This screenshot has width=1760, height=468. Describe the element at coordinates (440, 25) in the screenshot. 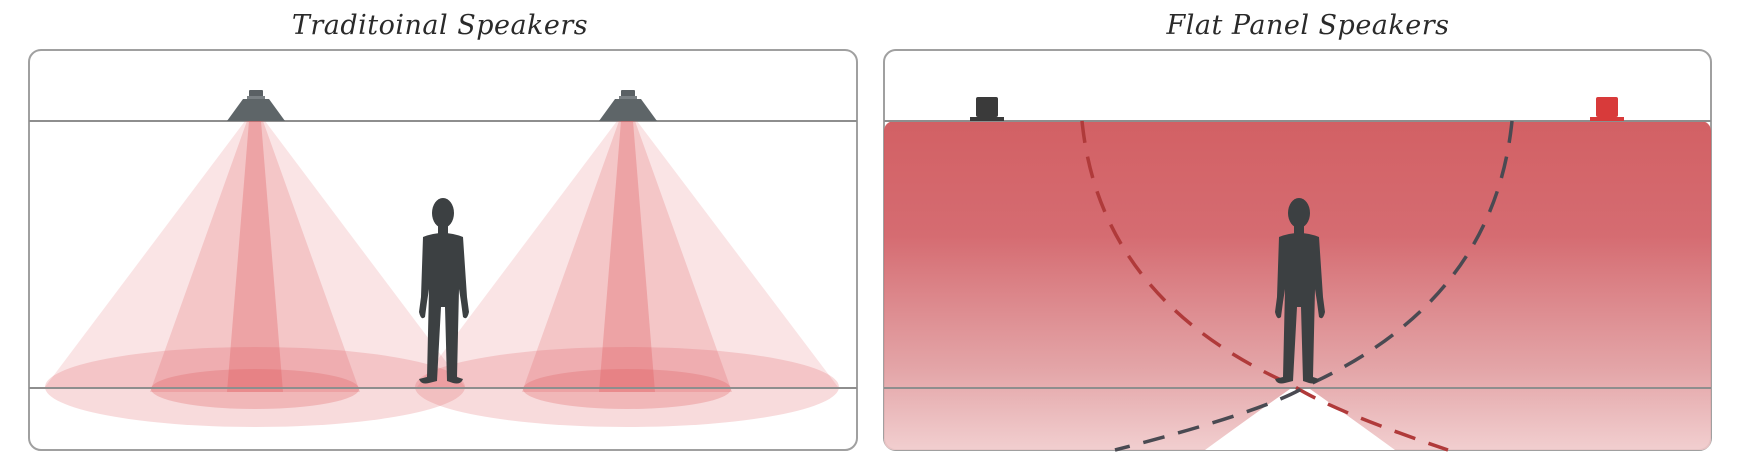

I see `left-panel-title: Traditoinal Speakers` at that location.